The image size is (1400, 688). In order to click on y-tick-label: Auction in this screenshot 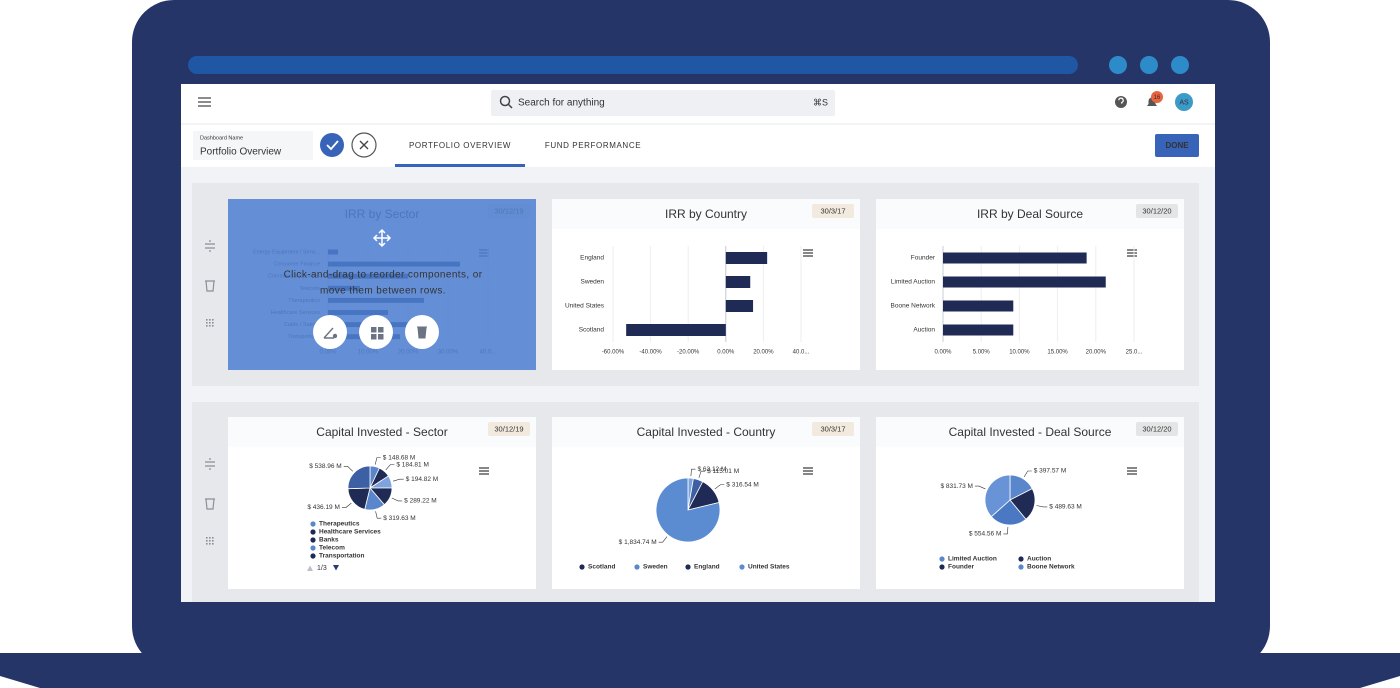, I will do `click(924, 330)`.